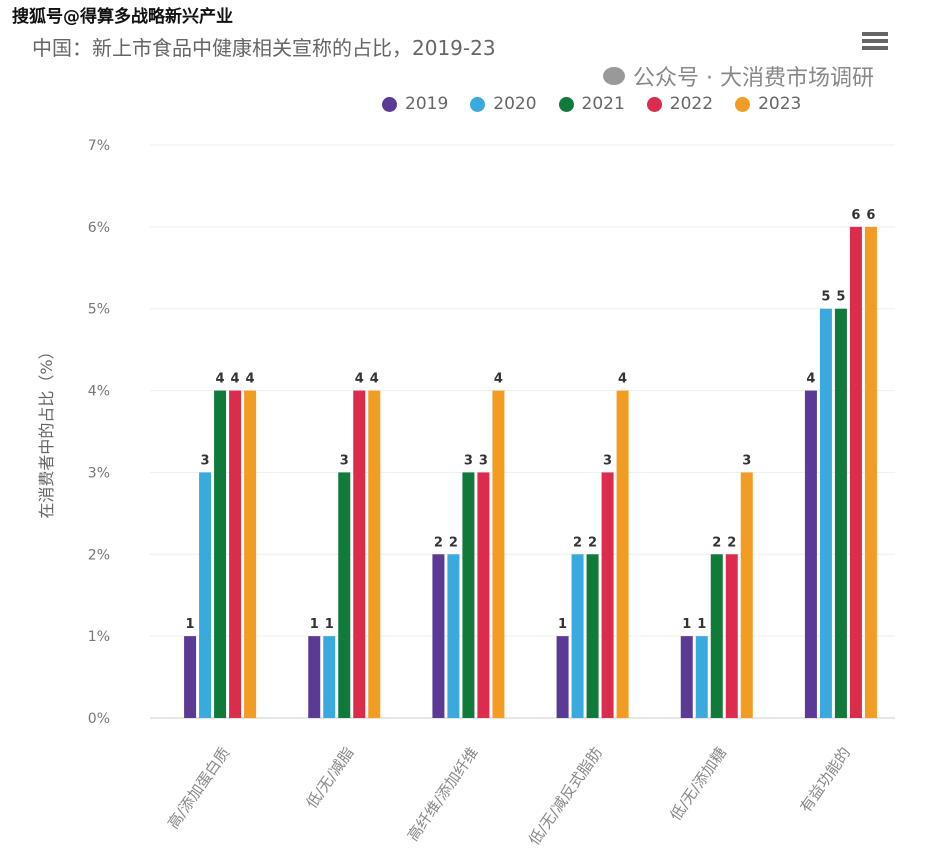  What do you see at coordinates (99, 637) in the screenshot?
I see `y-tick-label: 1%` at bounding box center [99, 637].